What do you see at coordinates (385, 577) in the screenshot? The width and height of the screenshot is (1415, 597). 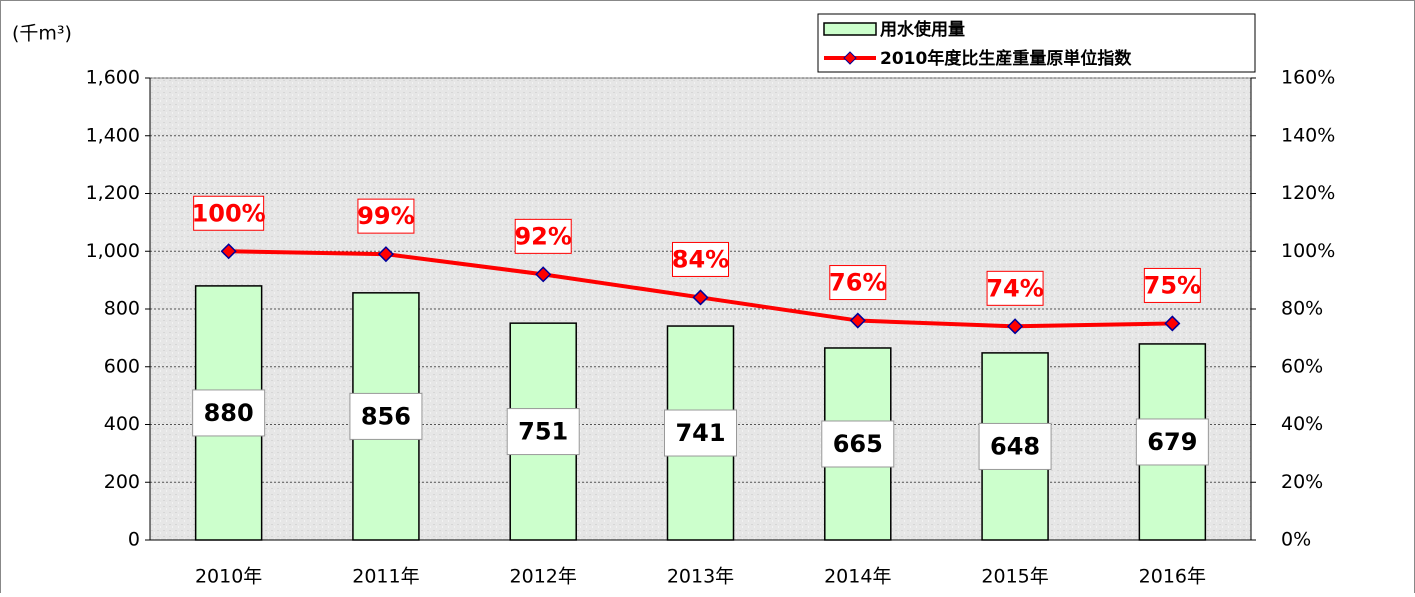 I see `x-tick-label: 2011年` at bounding box center [385, 577].